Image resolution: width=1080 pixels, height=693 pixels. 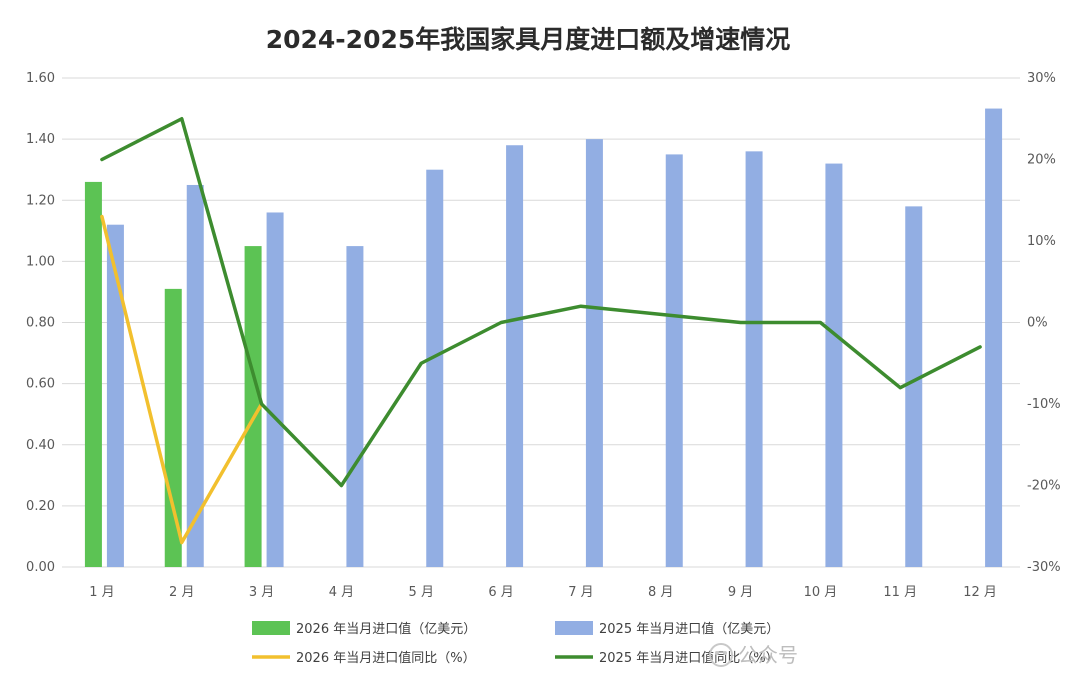 What do you see at coordinates (40, 78) in the screenshot?
I see `y-left-tick-label: 1.60` at bounding box center [40, 78].